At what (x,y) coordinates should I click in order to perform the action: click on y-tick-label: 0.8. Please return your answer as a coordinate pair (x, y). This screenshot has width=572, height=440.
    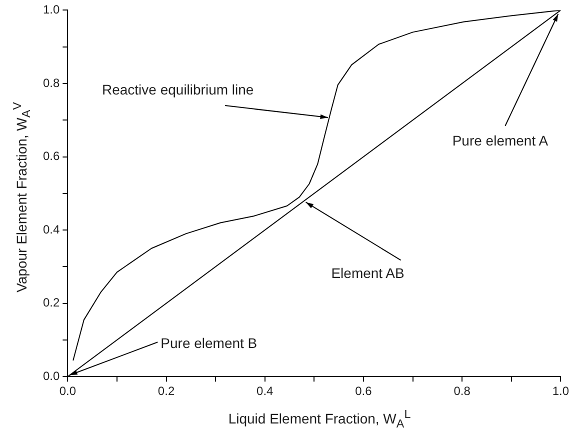
    Looking at the image, I should click on (51, 83).